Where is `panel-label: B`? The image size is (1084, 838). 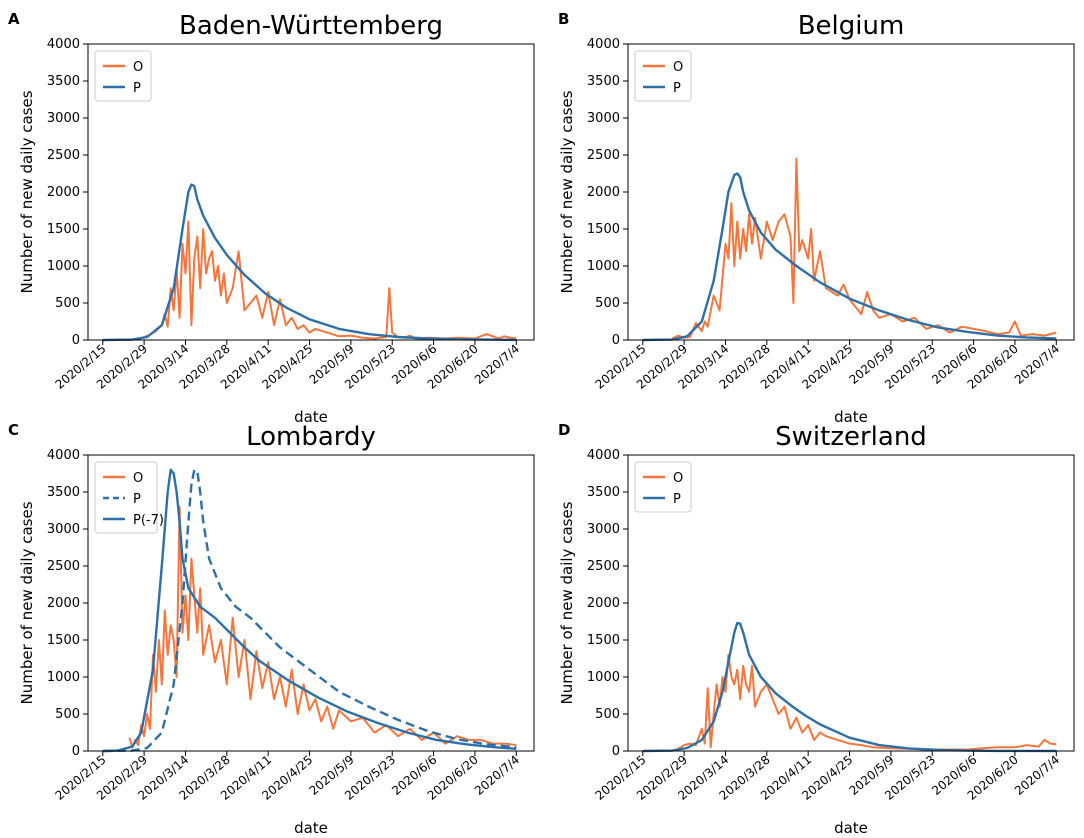 panel-label: B is located at coordinates (563, 19).